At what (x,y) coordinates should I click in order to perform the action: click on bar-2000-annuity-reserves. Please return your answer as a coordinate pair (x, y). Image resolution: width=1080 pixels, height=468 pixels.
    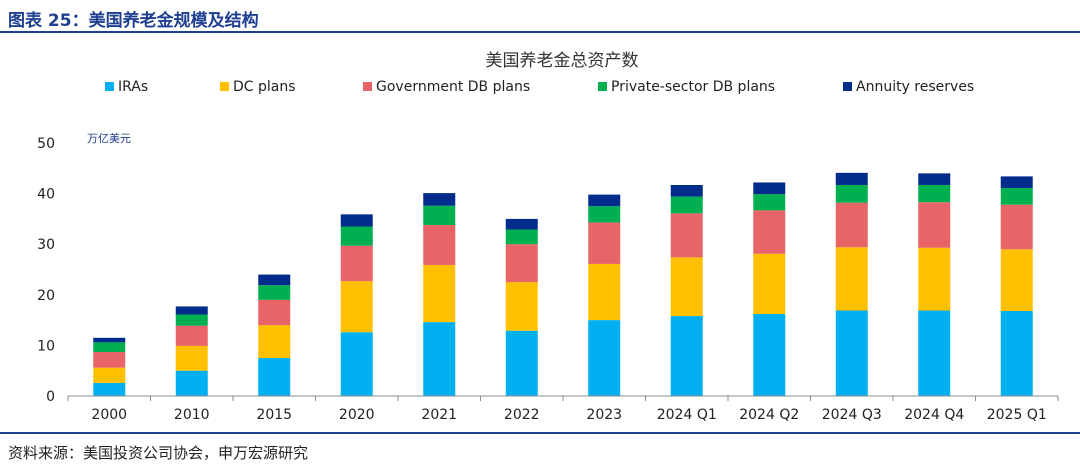
    Looking at the image, I should click on (109, 340).